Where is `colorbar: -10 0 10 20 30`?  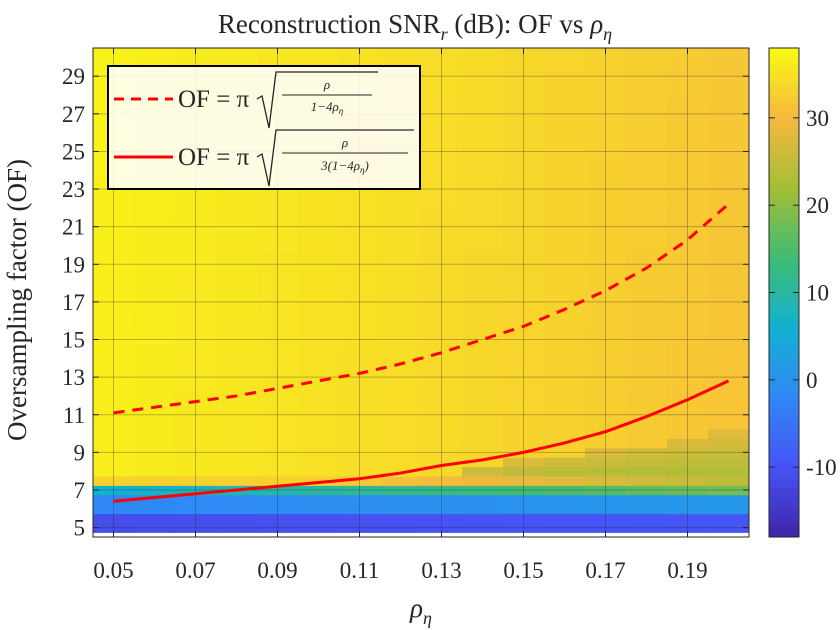 colorbar: -10 0 10 20 30 is located at coordinates (802, 292).